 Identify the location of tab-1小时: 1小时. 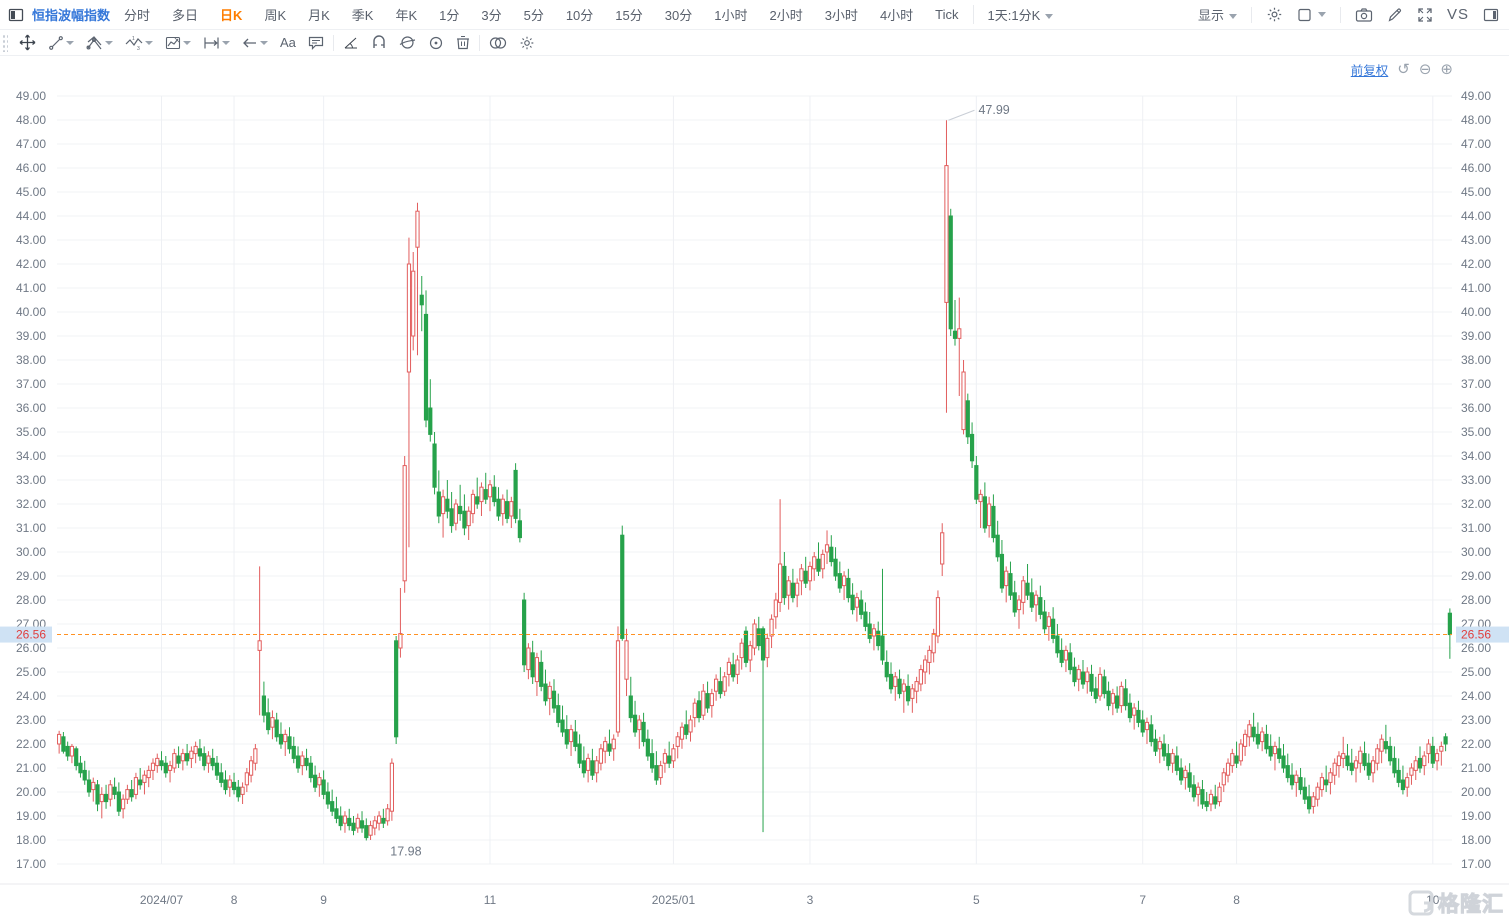
(731, 15).